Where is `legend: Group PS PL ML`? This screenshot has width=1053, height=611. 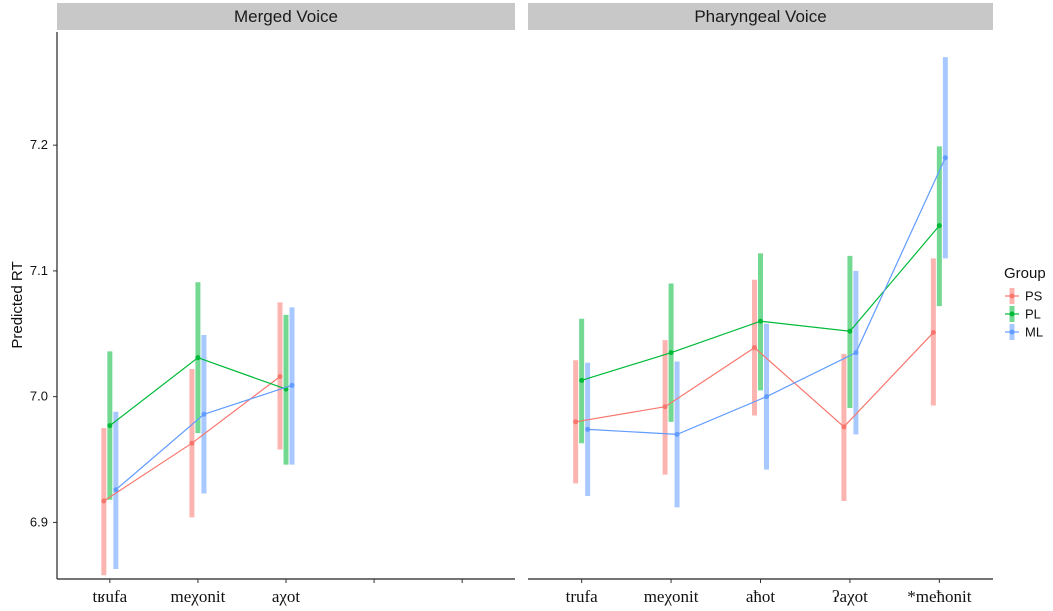 legend: Group PS PL ML is located at coordinates (1025, 302).